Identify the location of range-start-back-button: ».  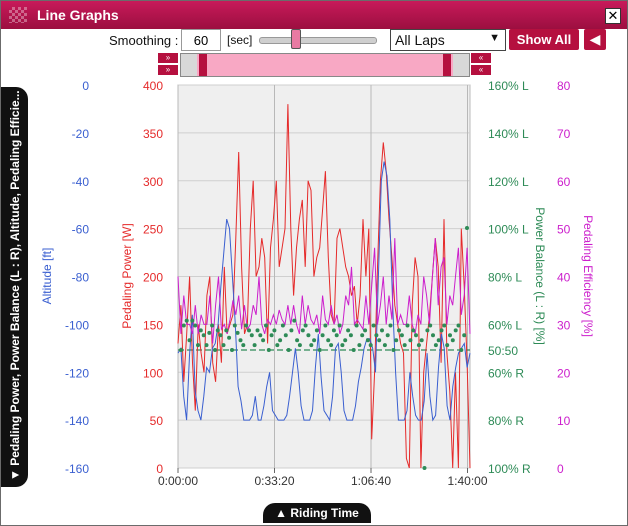
(168, 70).